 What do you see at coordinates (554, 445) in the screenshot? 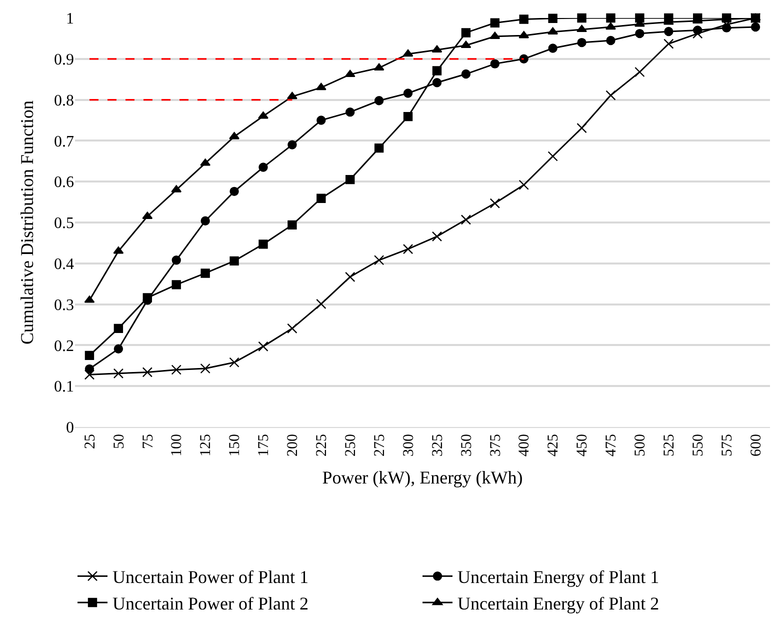
I see `x-tick-label: 425` at bounding box center [554, 445].